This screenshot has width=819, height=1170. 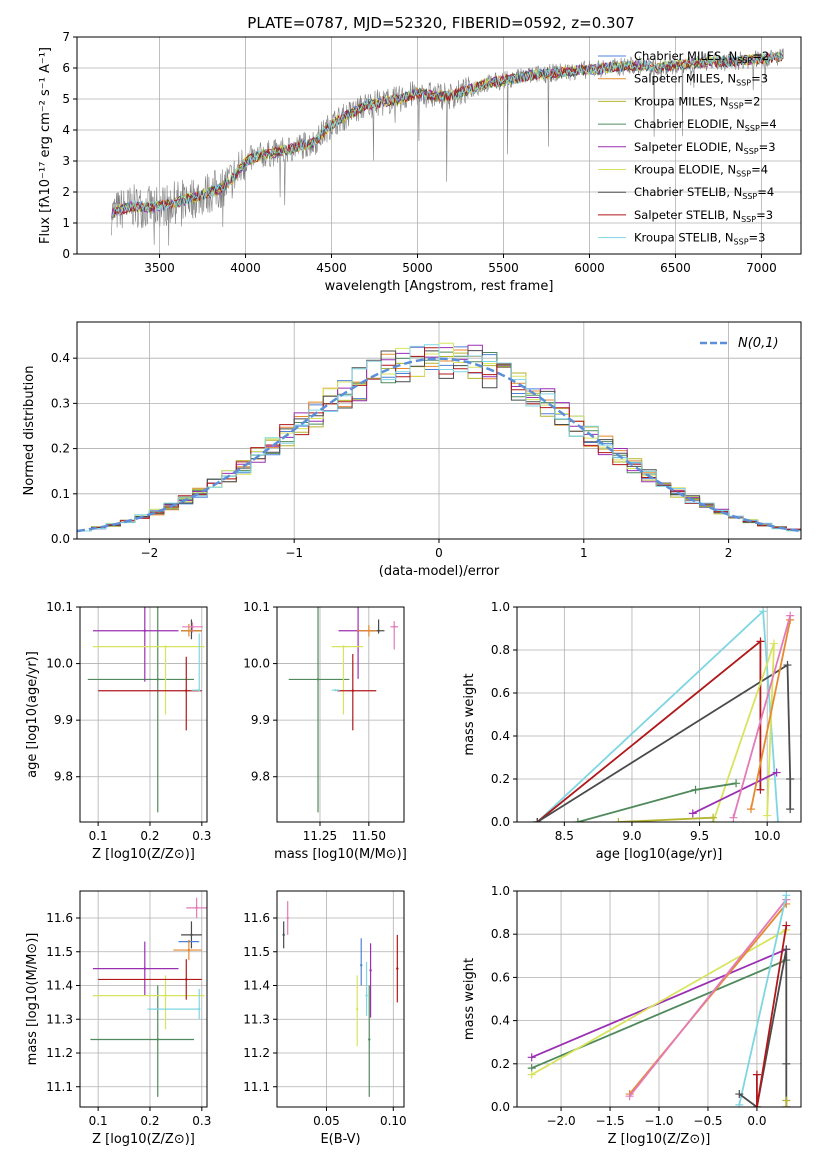 What do you see at coordinates (417, 268) in the screenshot?
I see `x-tick-label: 5000` at bounding box center [417, 268].